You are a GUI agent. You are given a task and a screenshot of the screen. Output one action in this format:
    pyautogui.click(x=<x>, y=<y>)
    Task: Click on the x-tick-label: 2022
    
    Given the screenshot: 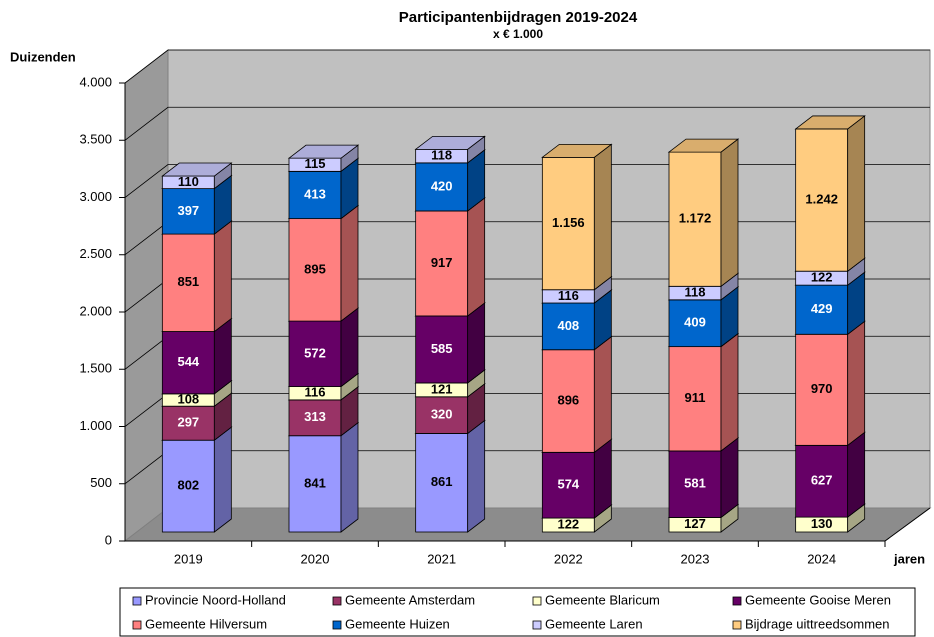 What is the action you would take?
    pyautogui.click(x=568, y=558)
    